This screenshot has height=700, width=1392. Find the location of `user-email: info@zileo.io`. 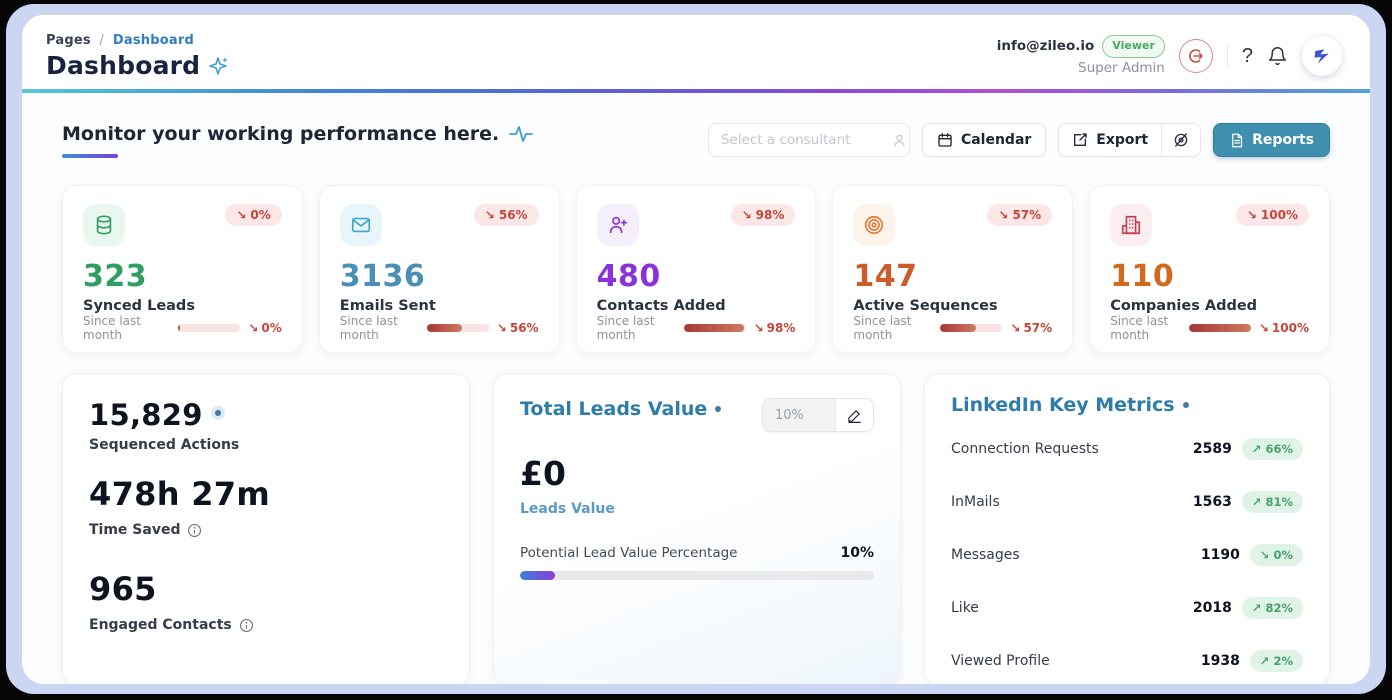

user-email: info@zileo.io is located at coordinates (1045, 46).